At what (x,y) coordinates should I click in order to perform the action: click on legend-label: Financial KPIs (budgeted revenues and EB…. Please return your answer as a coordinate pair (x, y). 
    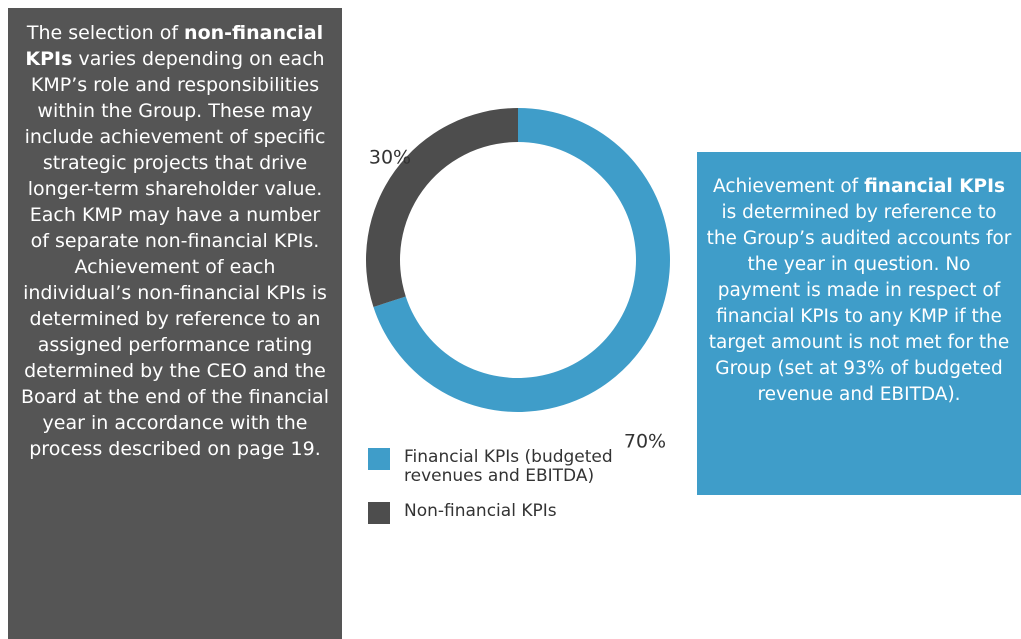
    Looking at the image, I should click on (508, 466).